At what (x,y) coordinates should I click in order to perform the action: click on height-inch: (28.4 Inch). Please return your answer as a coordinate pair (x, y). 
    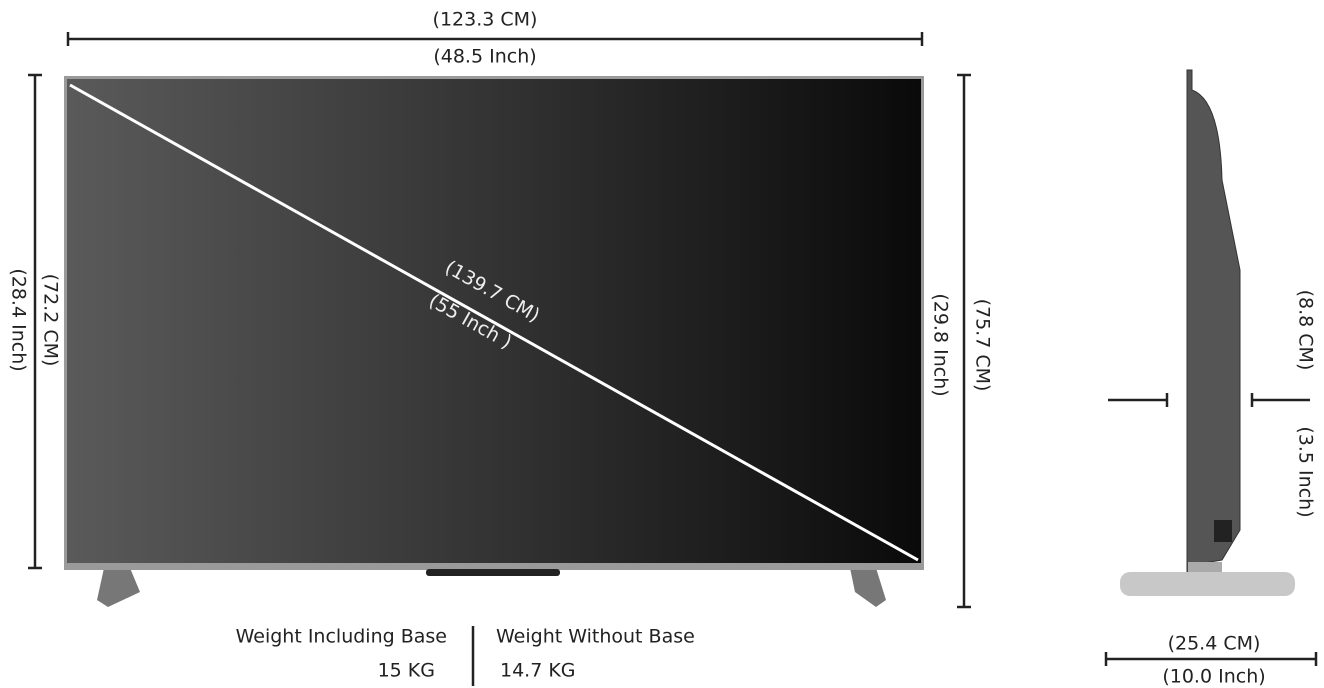
    Looking at the image, I should click on (19, 319).